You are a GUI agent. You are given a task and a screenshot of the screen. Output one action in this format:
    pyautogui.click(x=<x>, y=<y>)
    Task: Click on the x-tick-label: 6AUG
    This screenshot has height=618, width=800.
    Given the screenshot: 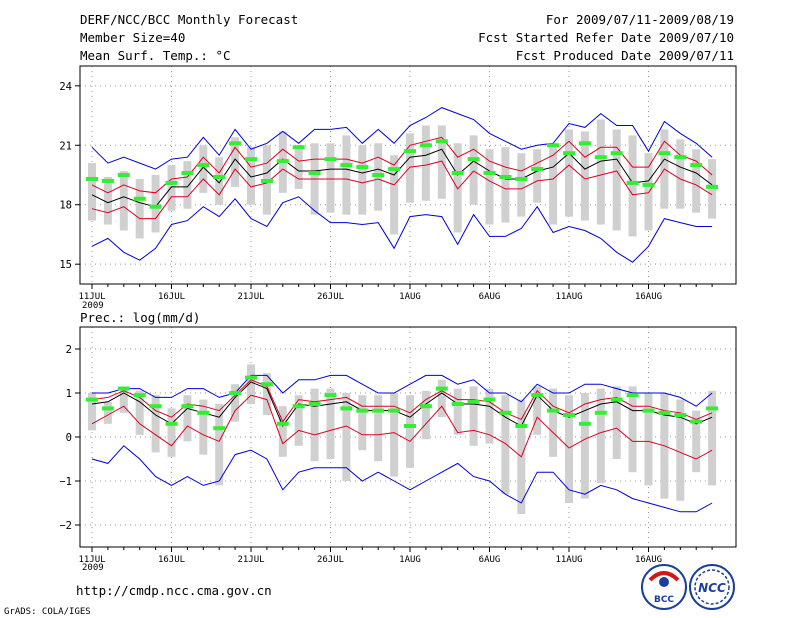 What is the action you would take?
    pyautogui.click(x=490, y=297)
    